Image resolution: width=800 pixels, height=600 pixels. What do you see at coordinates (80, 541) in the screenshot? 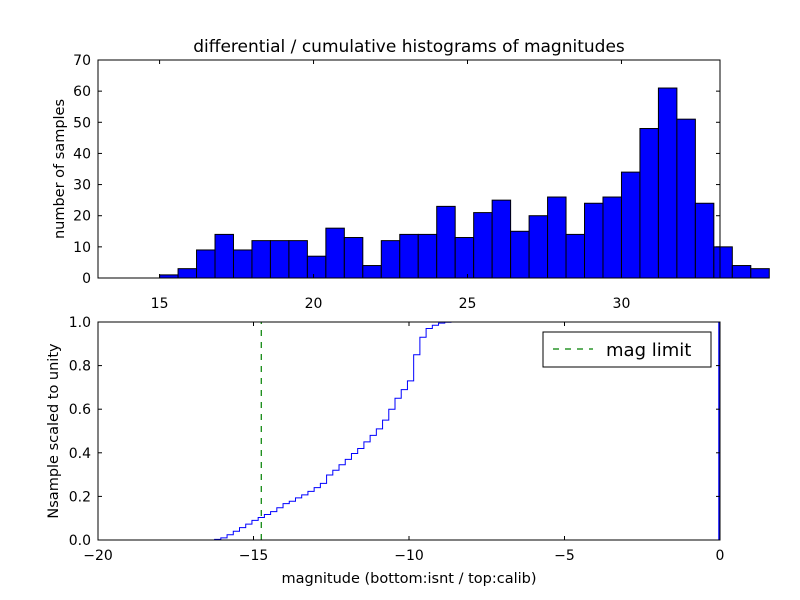
I see `bottom-y-tick-label: 0.0` at bounding box center [80, 541].